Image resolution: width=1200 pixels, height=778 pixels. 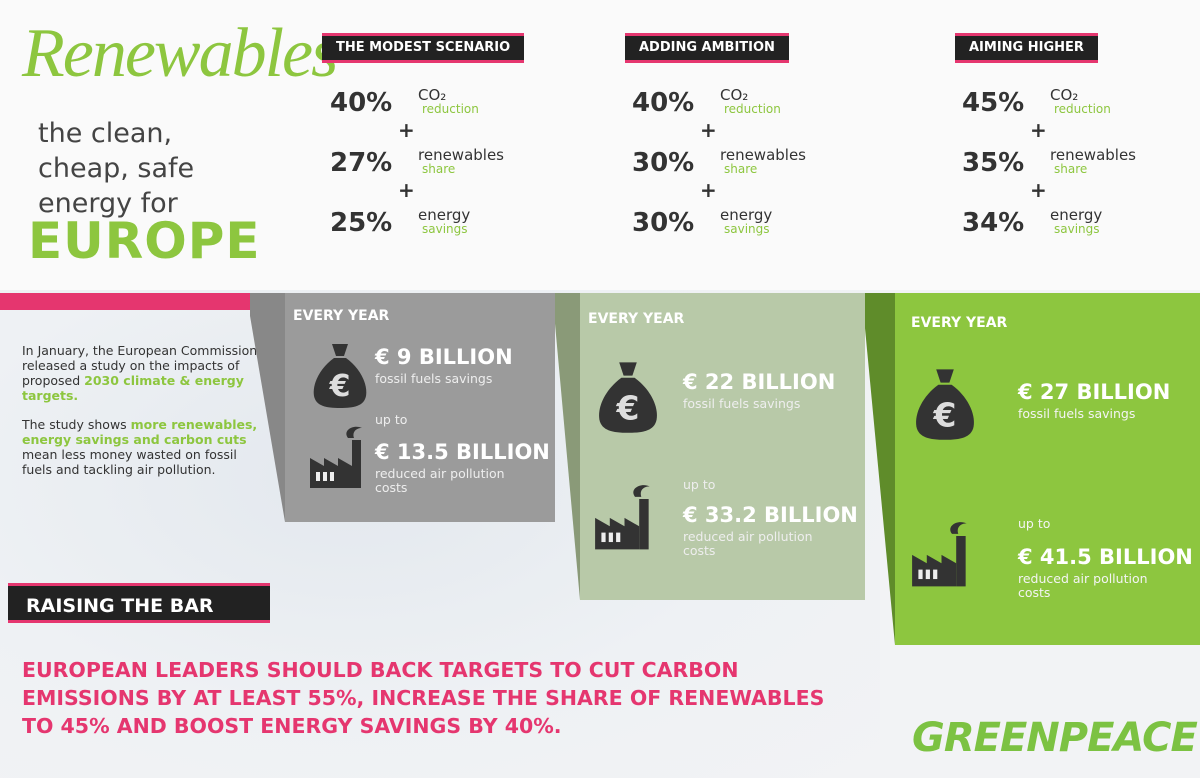 I want to click on text: The study shows, so click(x=76, y=424).